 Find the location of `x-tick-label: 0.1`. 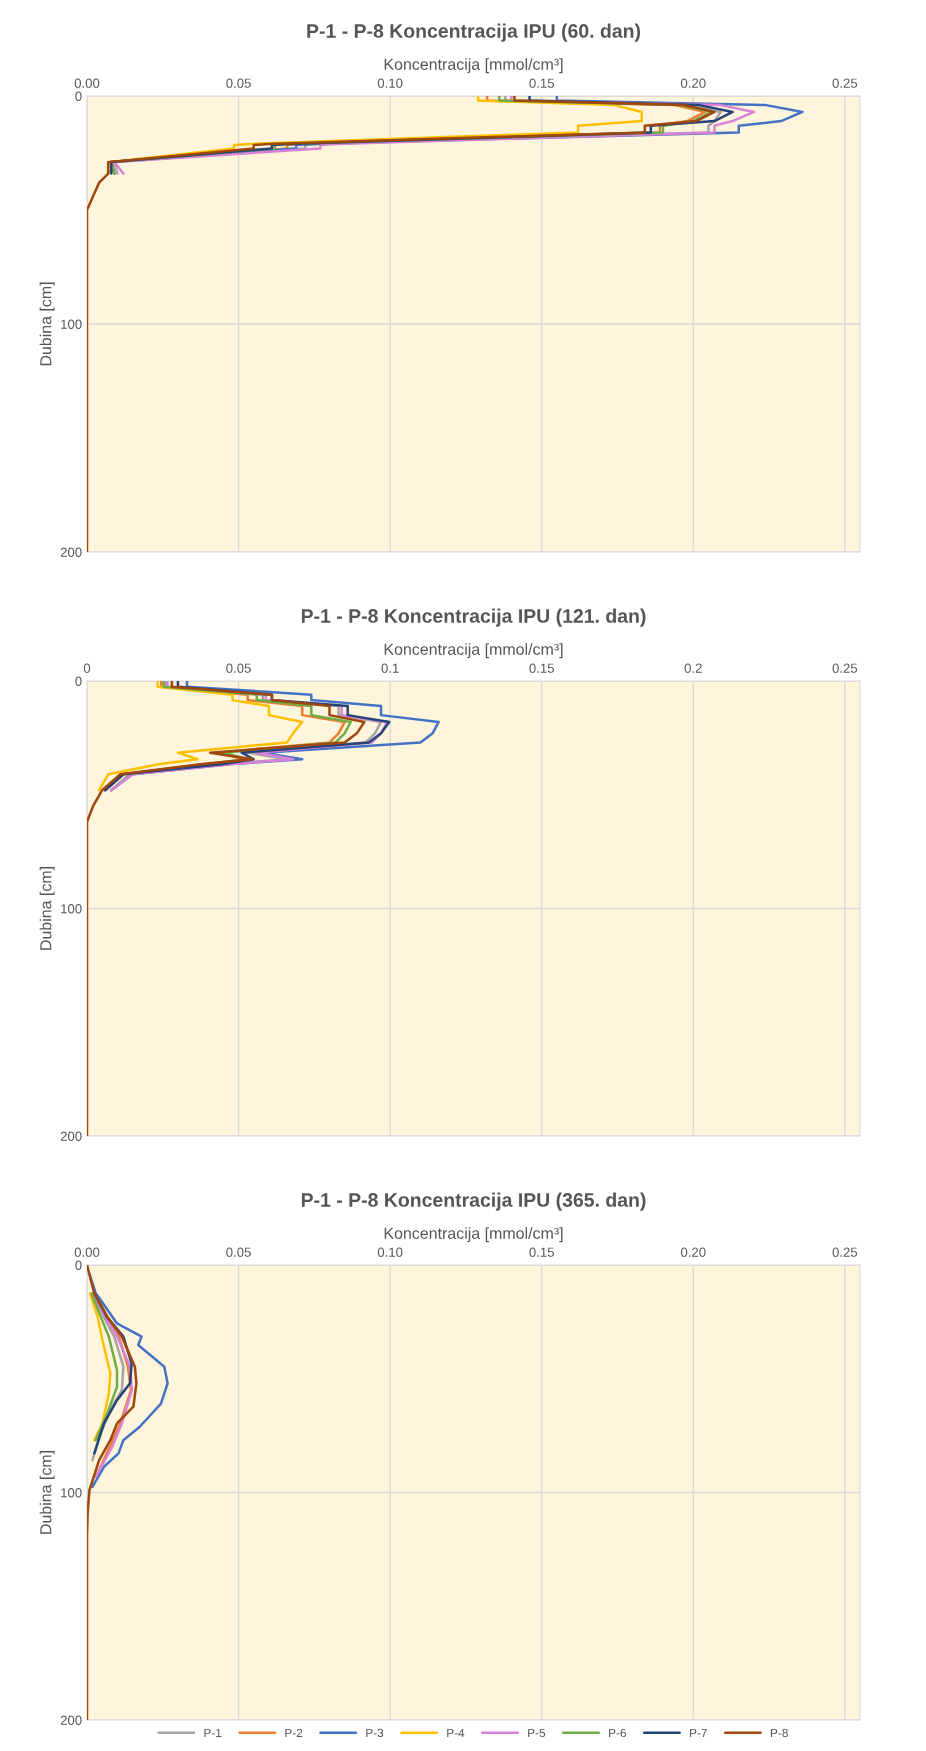

x-tick-label: 0.1 is located at coordinates (390, 668).